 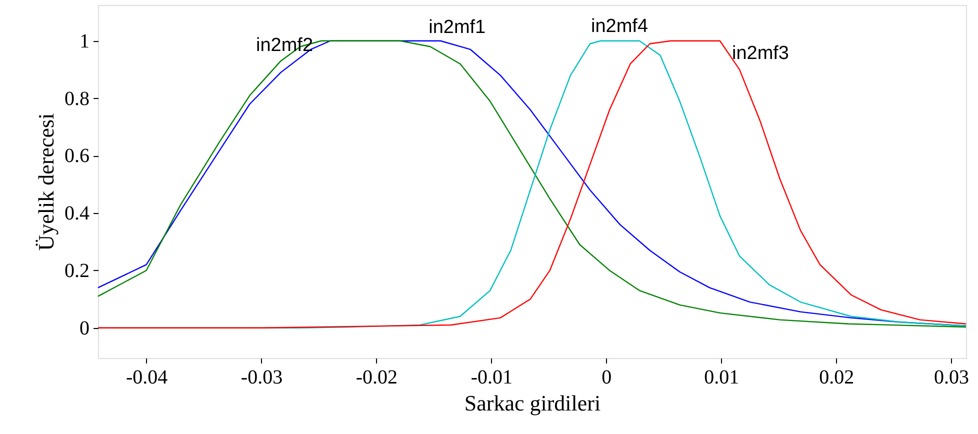 I want to click on series-label: in2mf2, so click(x=285, y=45).